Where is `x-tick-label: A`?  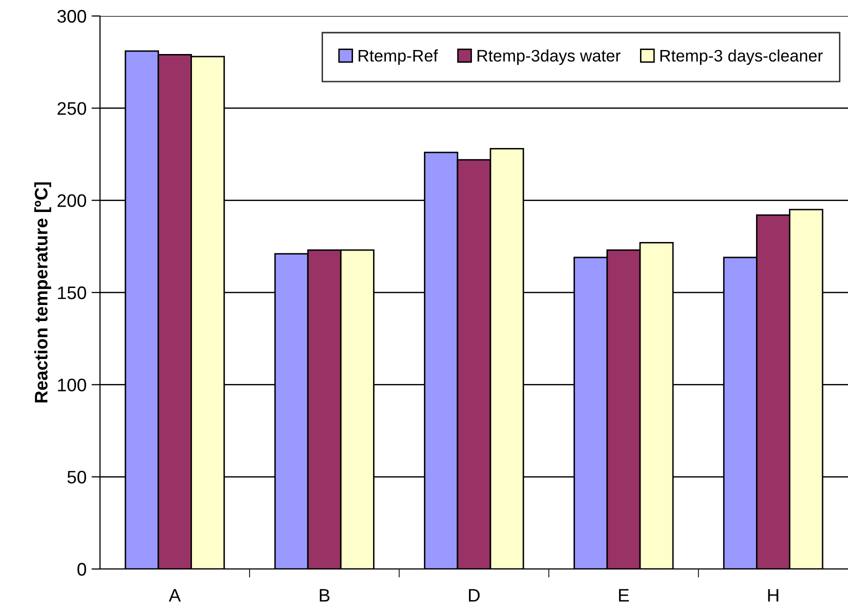
x-tick-label: A is located at coordinates (174, 595).